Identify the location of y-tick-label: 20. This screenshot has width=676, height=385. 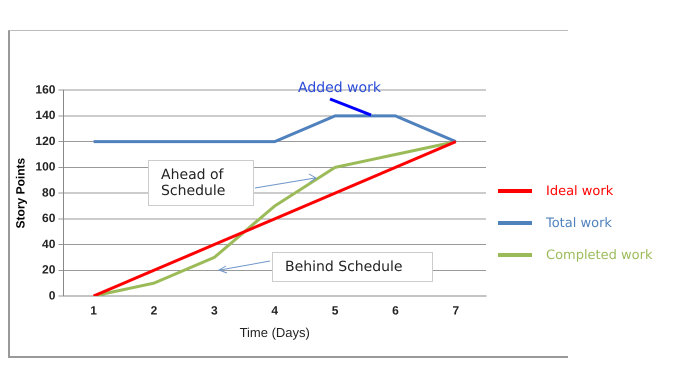
(49, 269).